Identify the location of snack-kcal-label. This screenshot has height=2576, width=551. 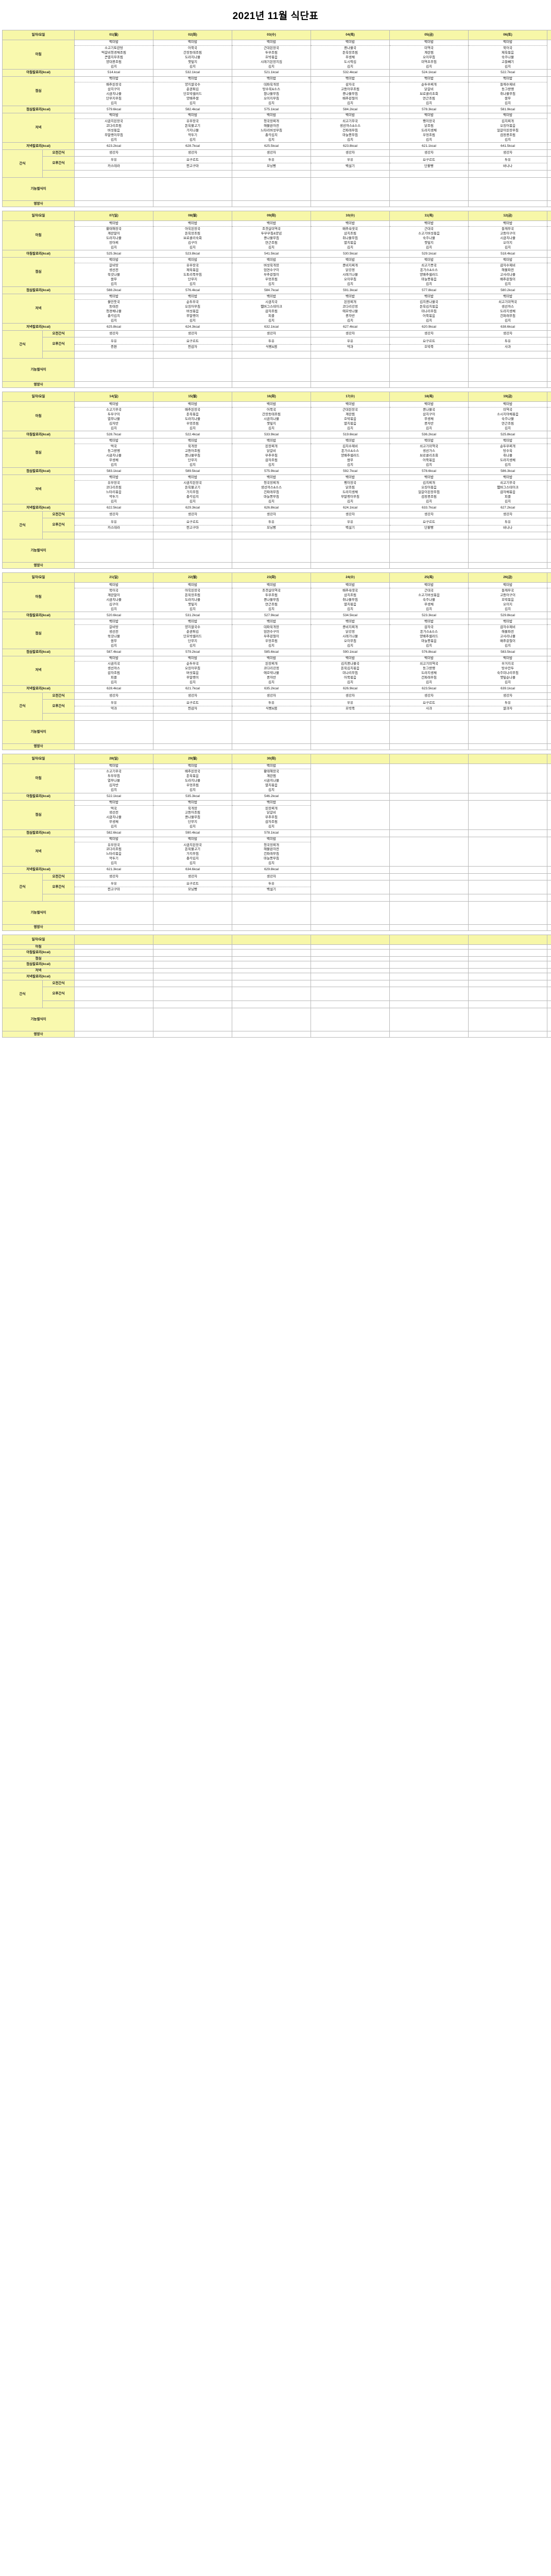
(58, 897).